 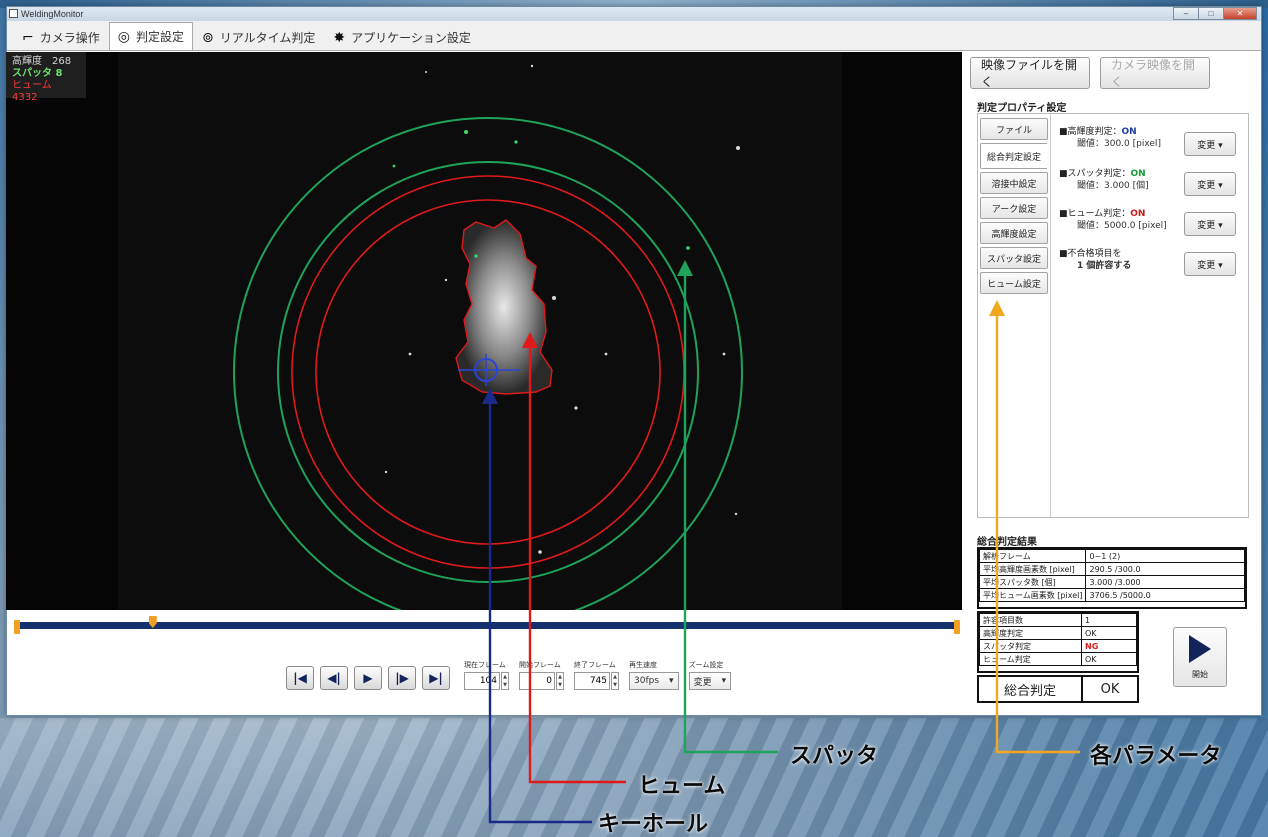 I want to click on prev-frame-button: ◀|, so click(x=334, y=678).